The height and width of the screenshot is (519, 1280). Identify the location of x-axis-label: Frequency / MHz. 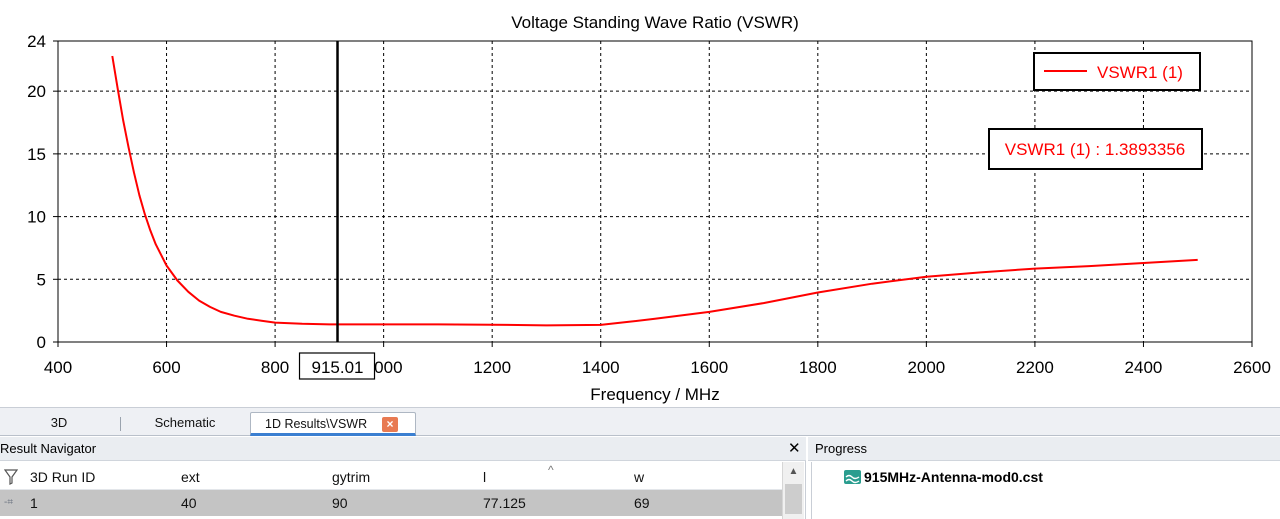
(654, 394).